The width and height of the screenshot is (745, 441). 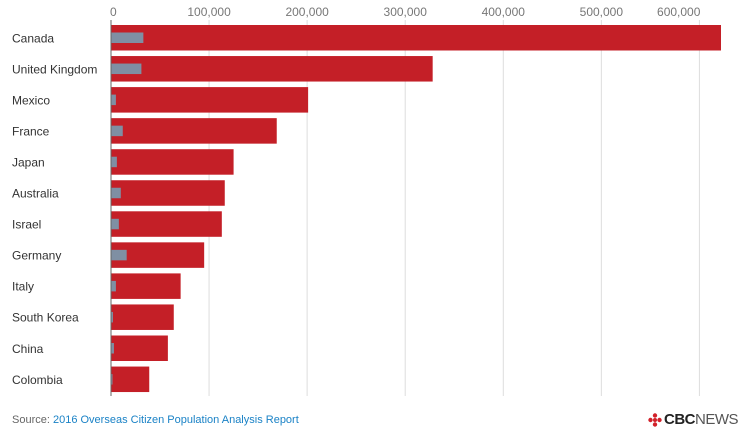 I want to click on category-label: Israel, so click(x=26, y=225).